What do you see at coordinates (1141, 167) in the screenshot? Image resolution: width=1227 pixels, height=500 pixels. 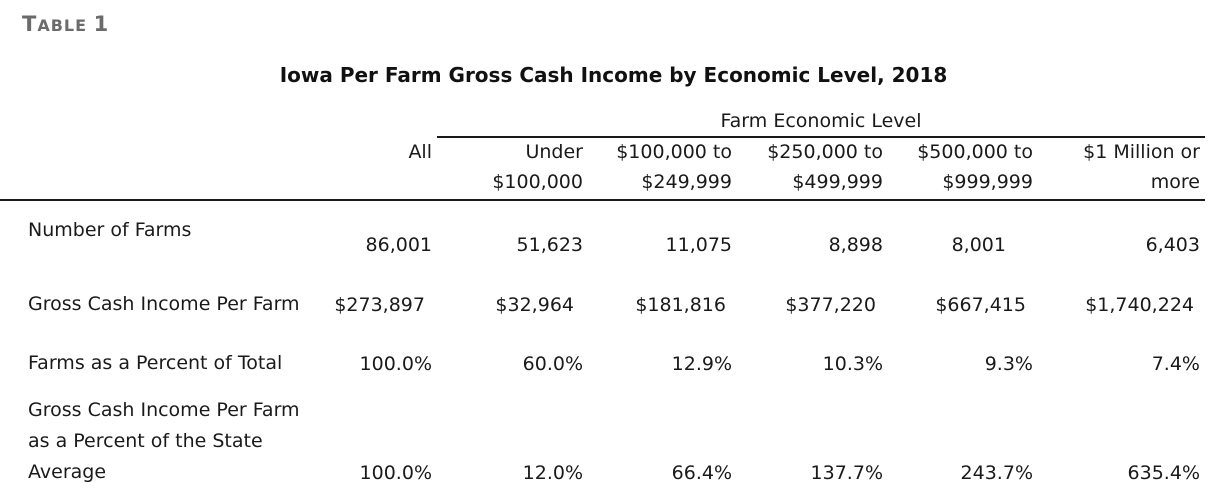 I see `column-header-1m-plus: $1 Million or more` at bounding box center [1141, 167].